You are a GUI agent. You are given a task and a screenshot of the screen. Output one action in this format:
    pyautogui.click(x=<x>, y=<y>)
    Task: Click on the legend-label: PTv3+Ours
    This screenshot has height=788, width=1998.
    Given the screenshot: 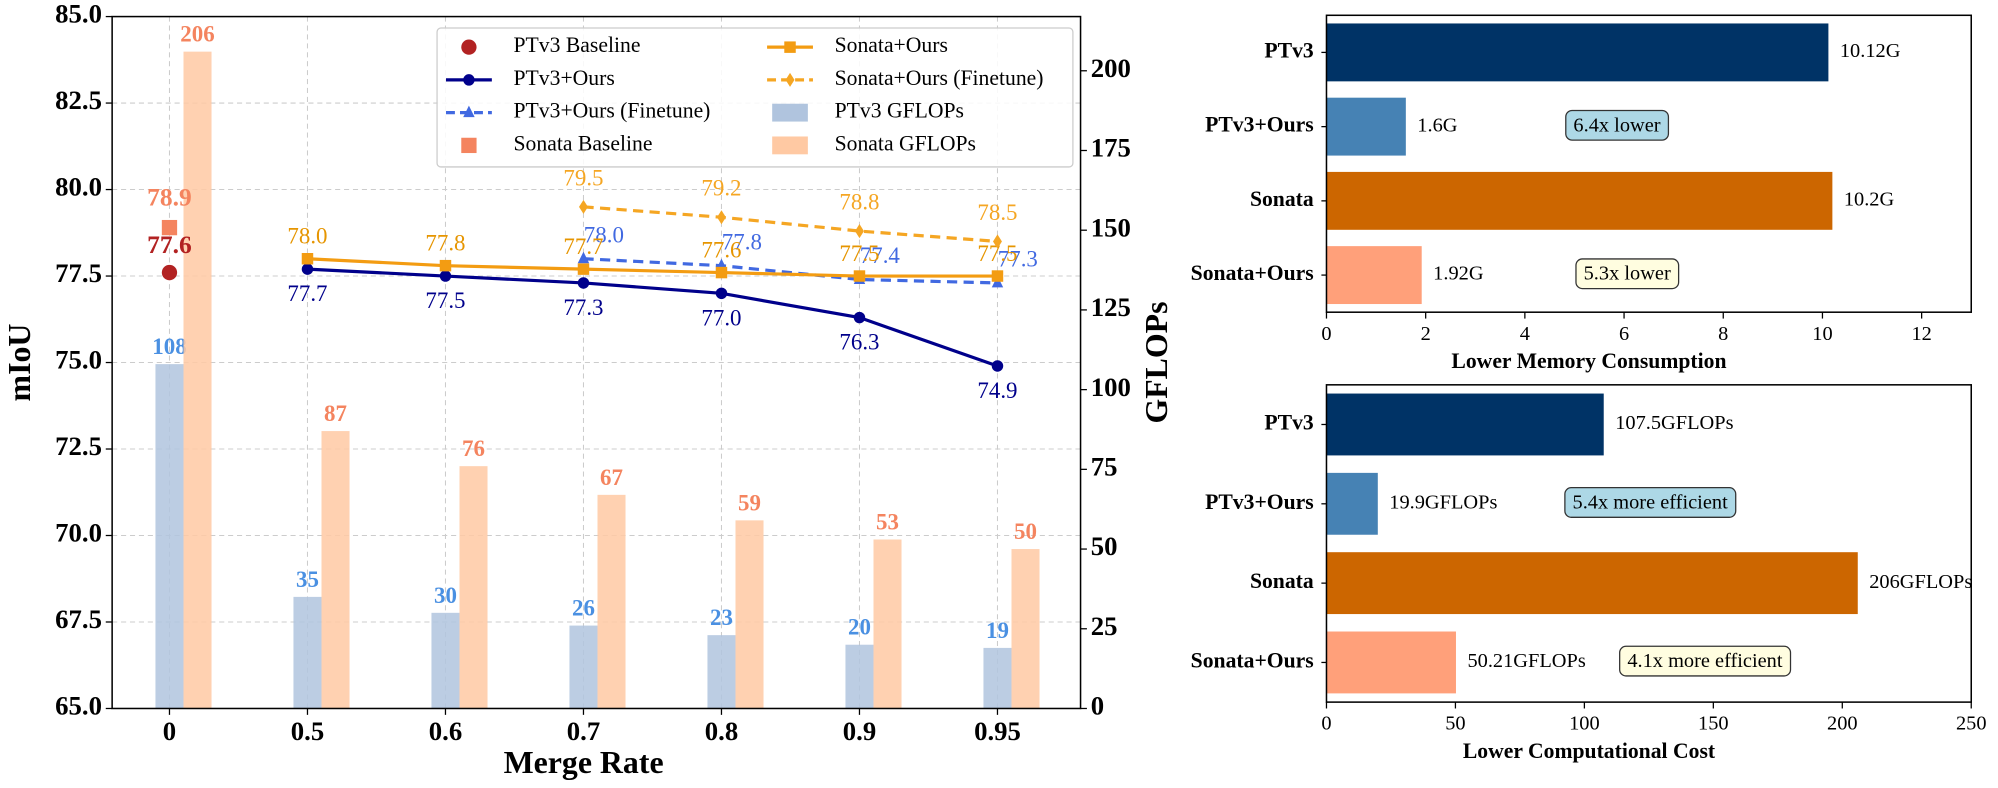 What is the action you would take?
    pyautogui.click(x=564, y=78)
    